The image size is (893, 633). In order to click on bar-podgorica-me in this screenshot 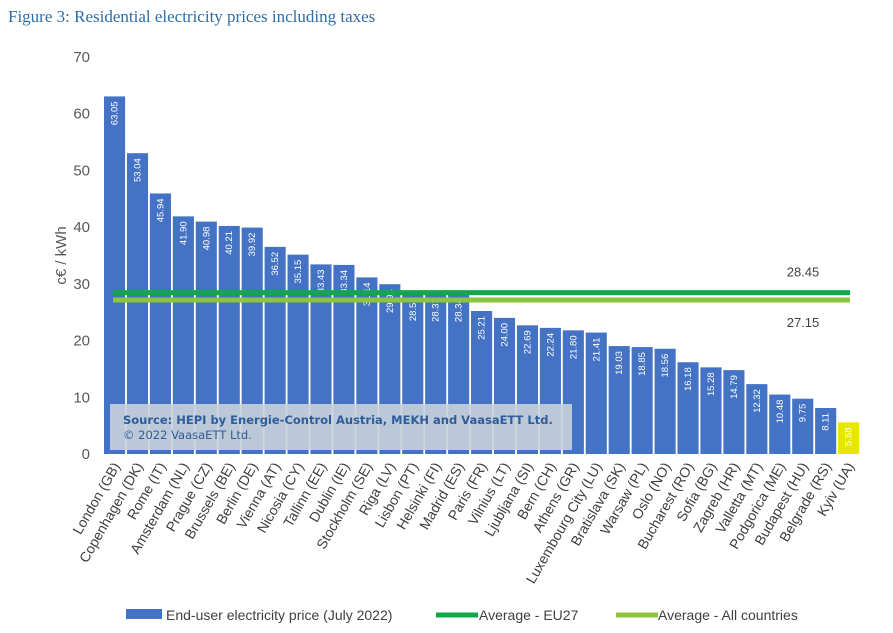, I will do `click(780, 424)`.